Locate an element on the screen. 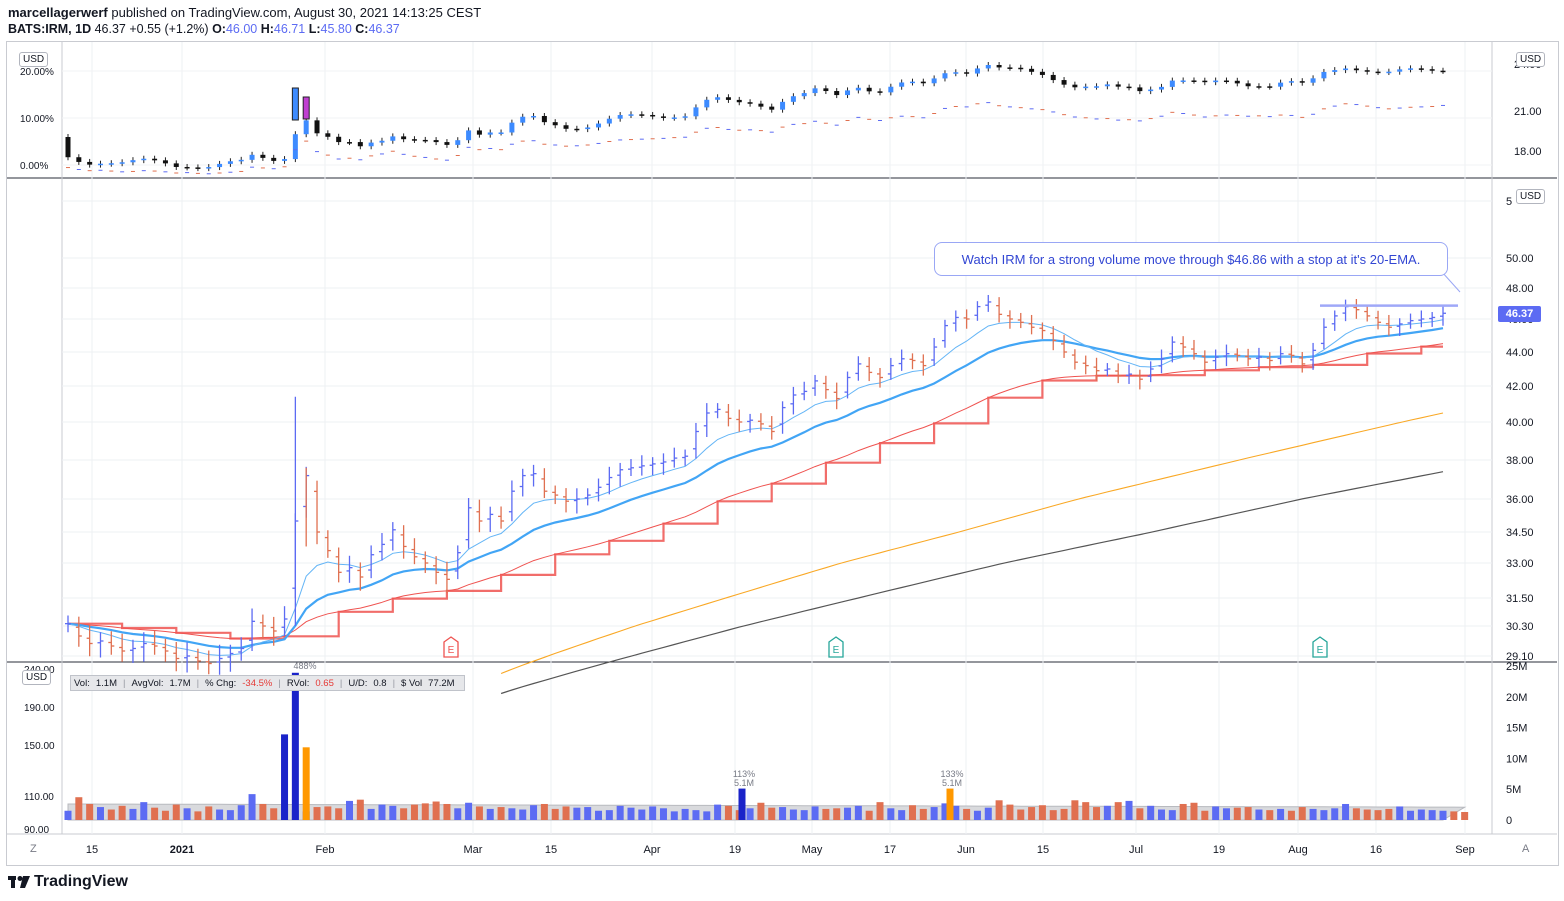  close-value: 46.37 is located at coordinates (384, 29).